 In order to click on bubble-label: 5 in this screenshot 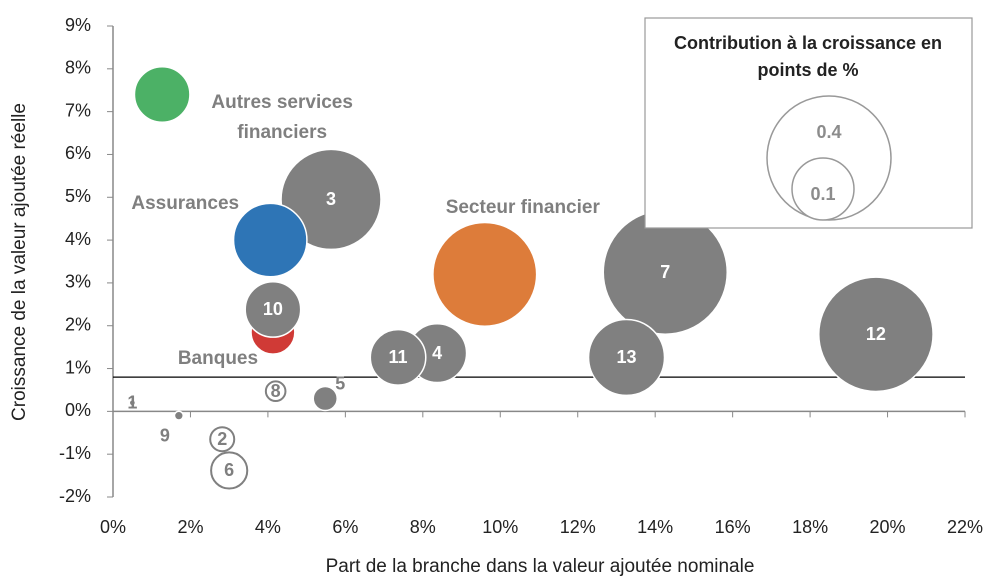, I will do `click(340, 383)`.